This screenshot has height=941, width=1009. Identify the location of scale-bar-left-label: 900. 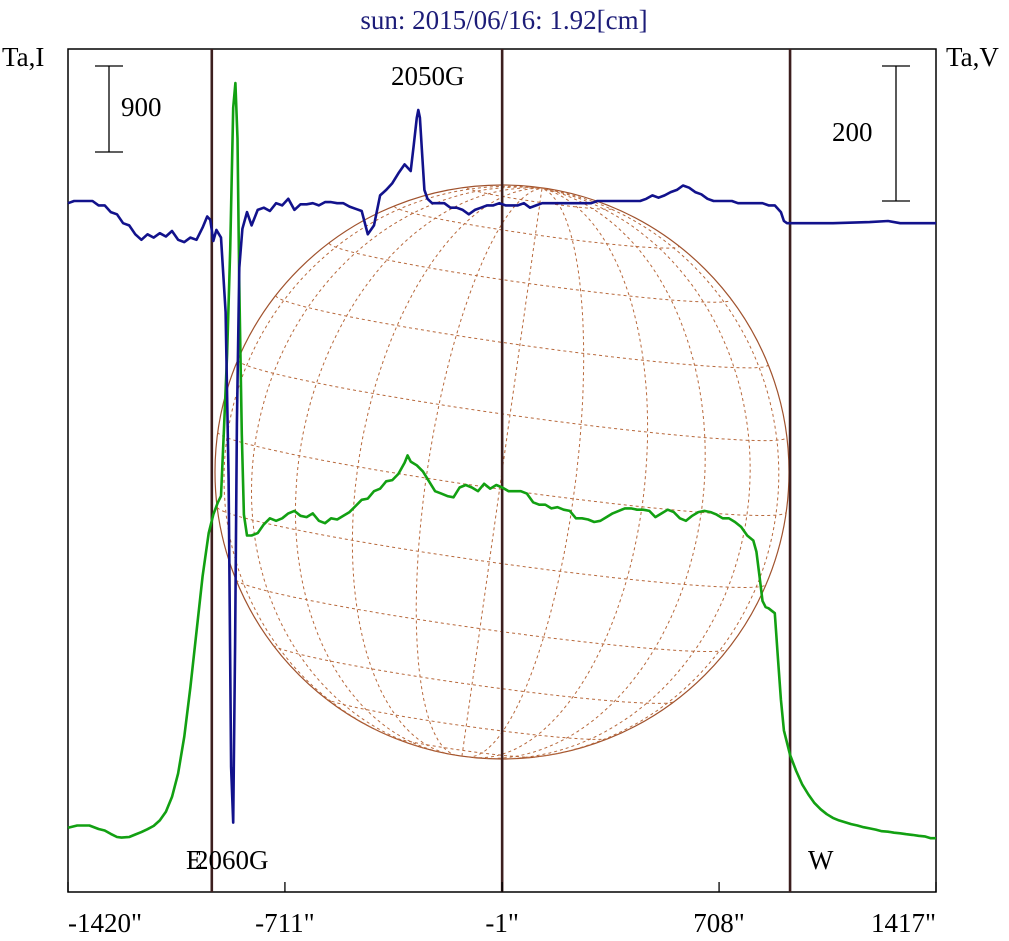
(141, 107).